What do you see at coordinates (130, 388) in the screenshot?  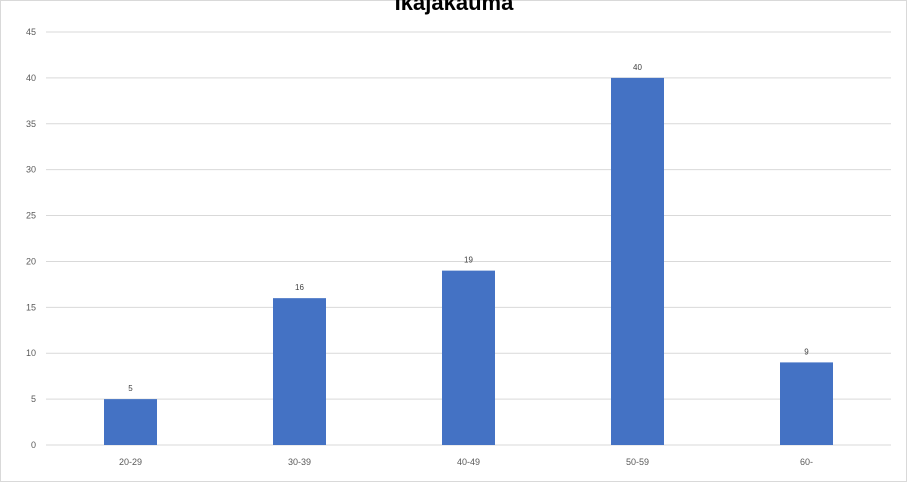 I see `data-label: 5` at bounding box center [130, 388].